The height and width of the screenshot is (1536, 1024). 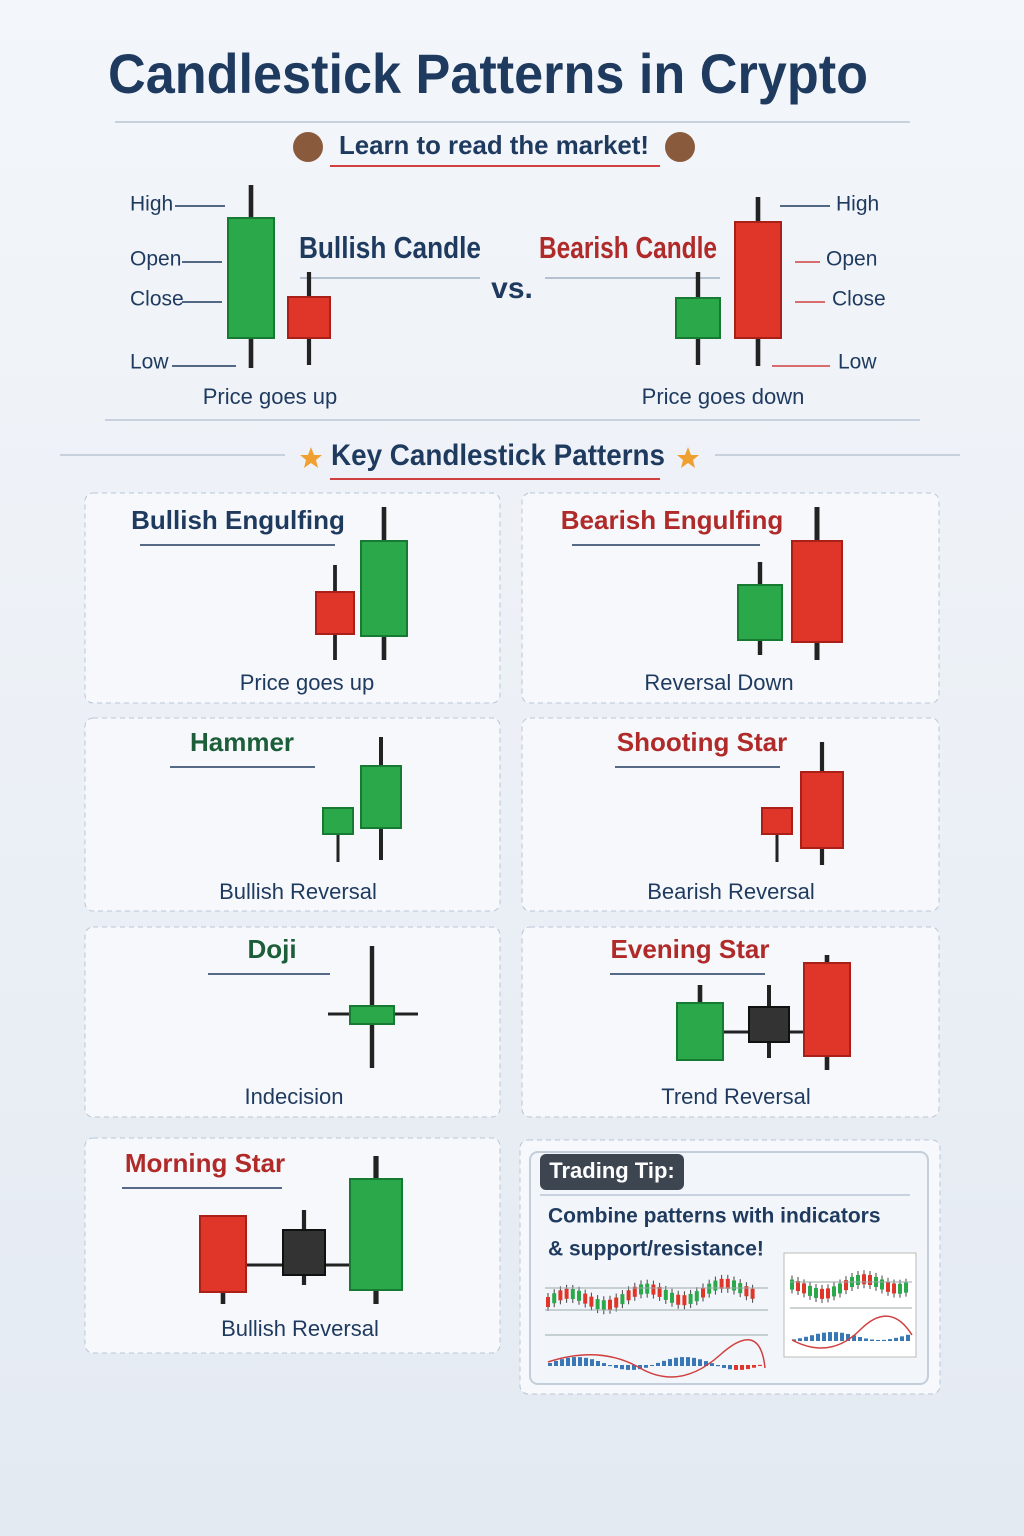 What do you see at coordinates (488, 73) in the screenshot?
I see `title: Candlestick Patterns in Crypto` at bounding box center [488, 73].